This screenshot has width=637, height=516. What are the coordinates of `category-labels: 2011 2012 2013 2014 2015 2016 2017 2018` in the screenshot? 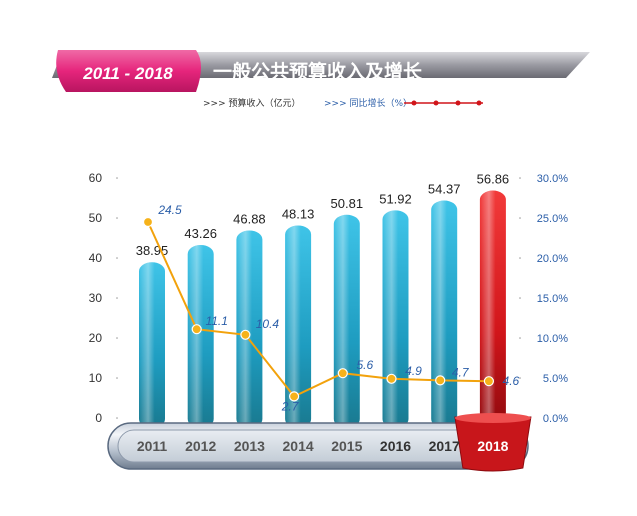 It's located at (323, 446).